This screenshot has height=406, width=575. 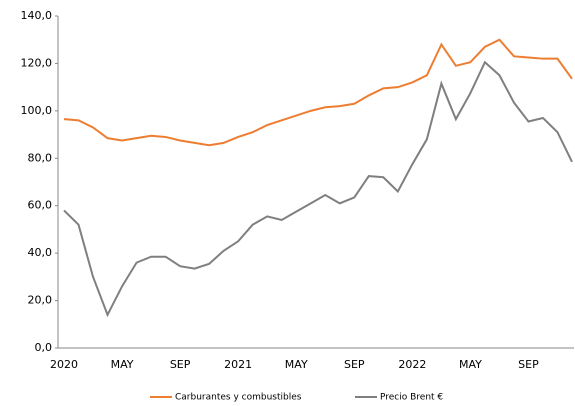 What do you see at coordinates (411, 398) in the screenshot?
I see `legend-label: Precio Brent €` at bounding box center [411, 398].